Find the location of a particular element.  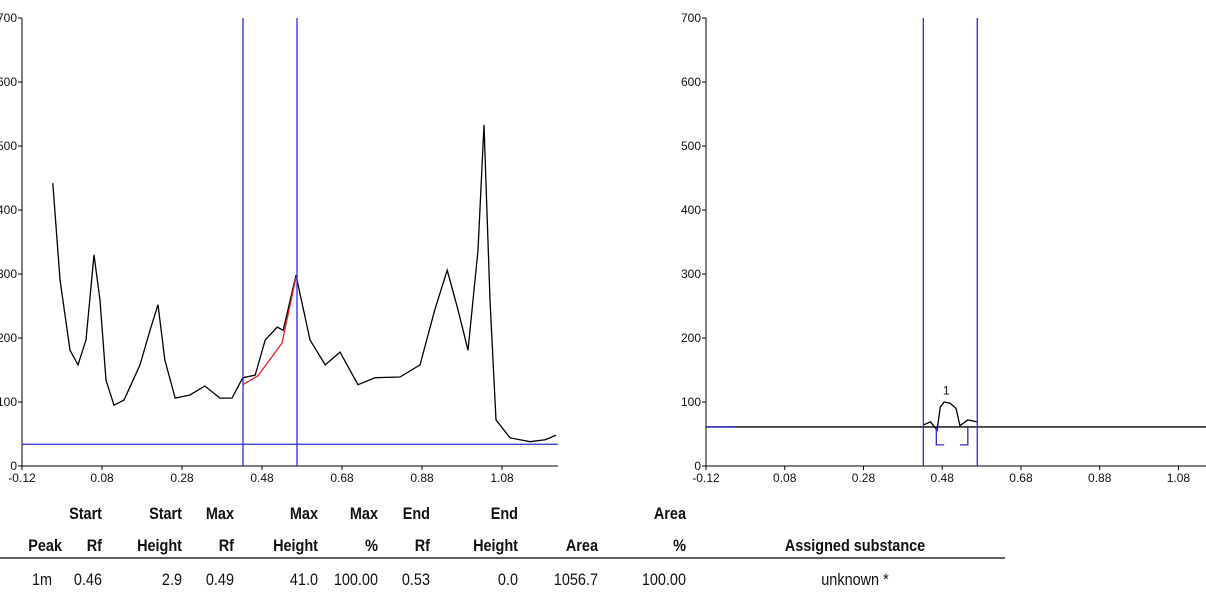

column-header: Assigned substance is located at coordinates (855, 546).